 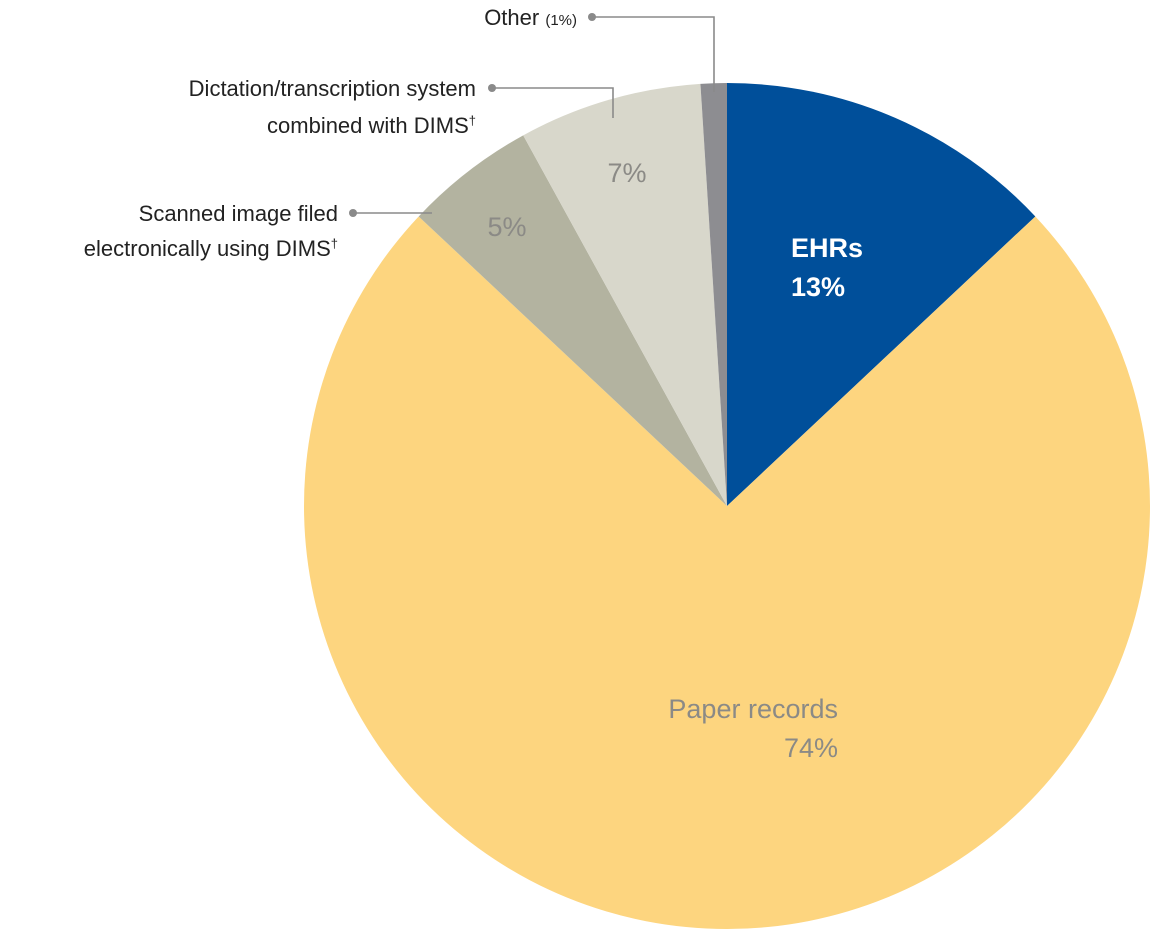 What do you see at coordinates (653, 54) in the screenshot?
I see `leader-line-other` at bounding box center [653, 54].